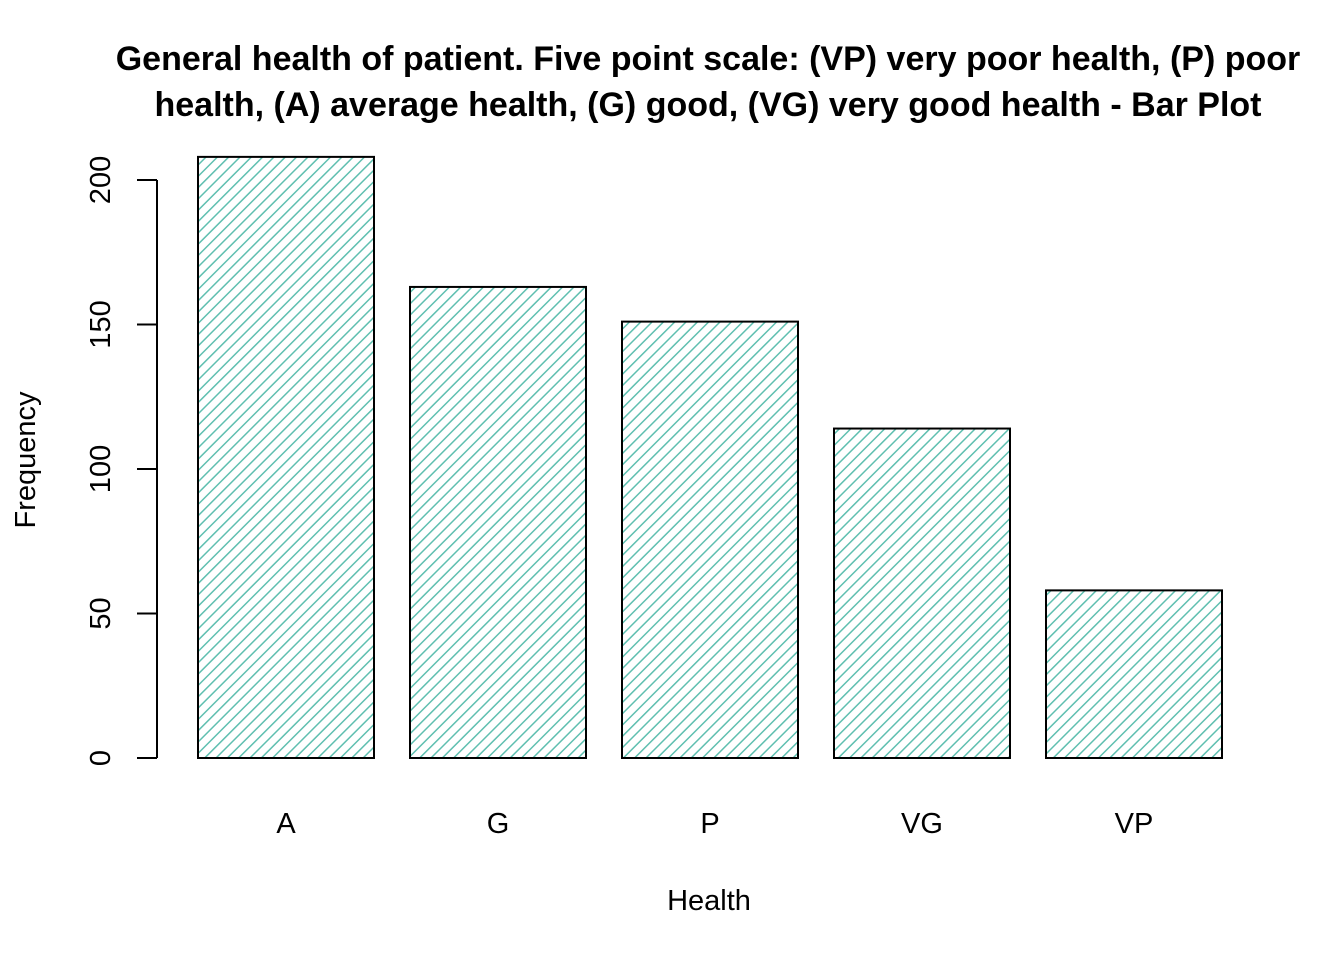 Image resolution: width=1344 pixels, height=960 pixels. What do you see at coordinates (1134, 674) in the screenshot?
I see `bar-vp` at bounding box center [1134, 674].